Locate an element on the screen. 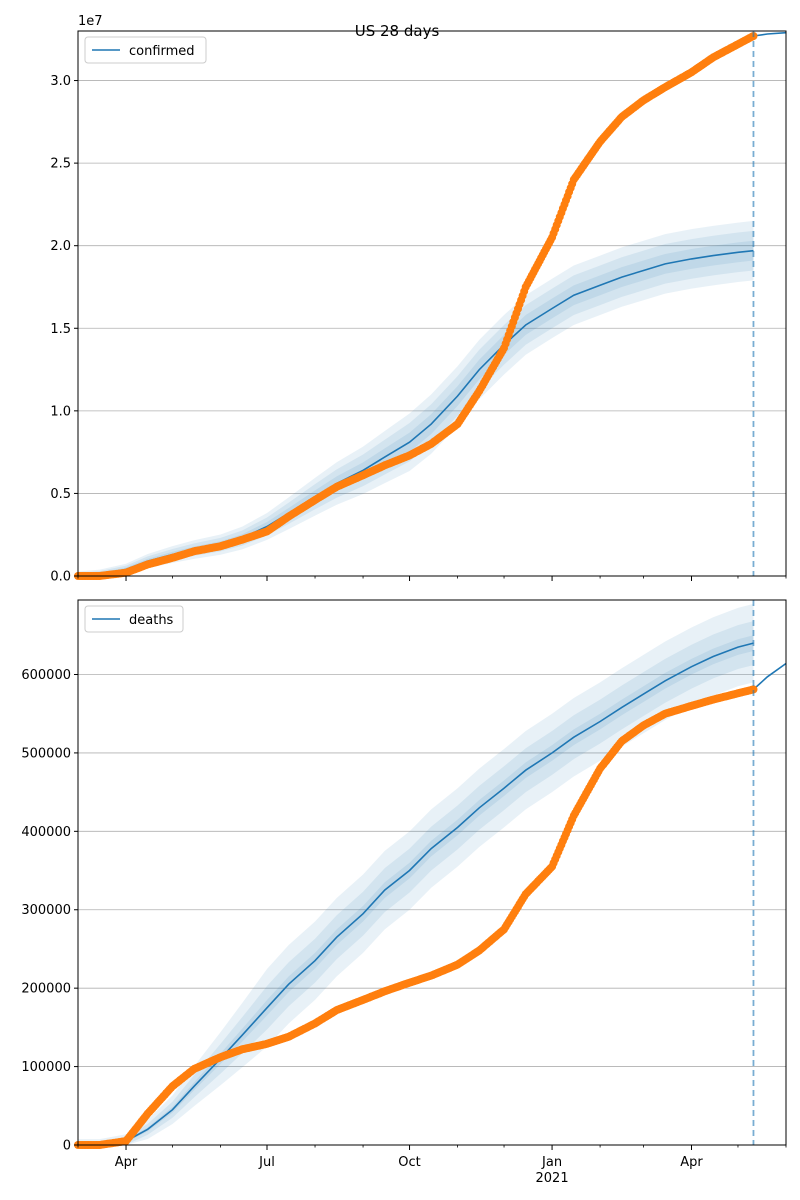 The image size is (800, 1200). confirmed-y-tick-label: 1.0 is located at coordinates (60, 411).